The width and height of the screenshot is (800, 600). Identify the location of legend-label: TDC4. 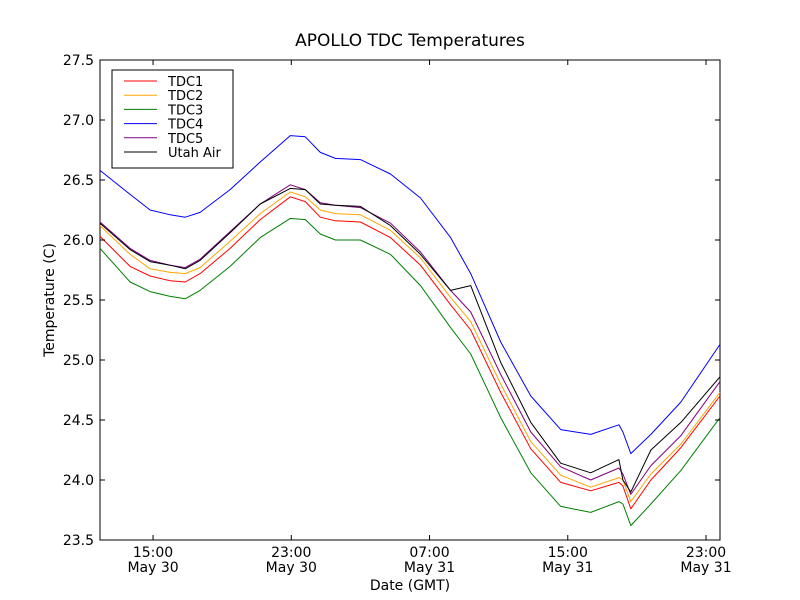
(185, 125).